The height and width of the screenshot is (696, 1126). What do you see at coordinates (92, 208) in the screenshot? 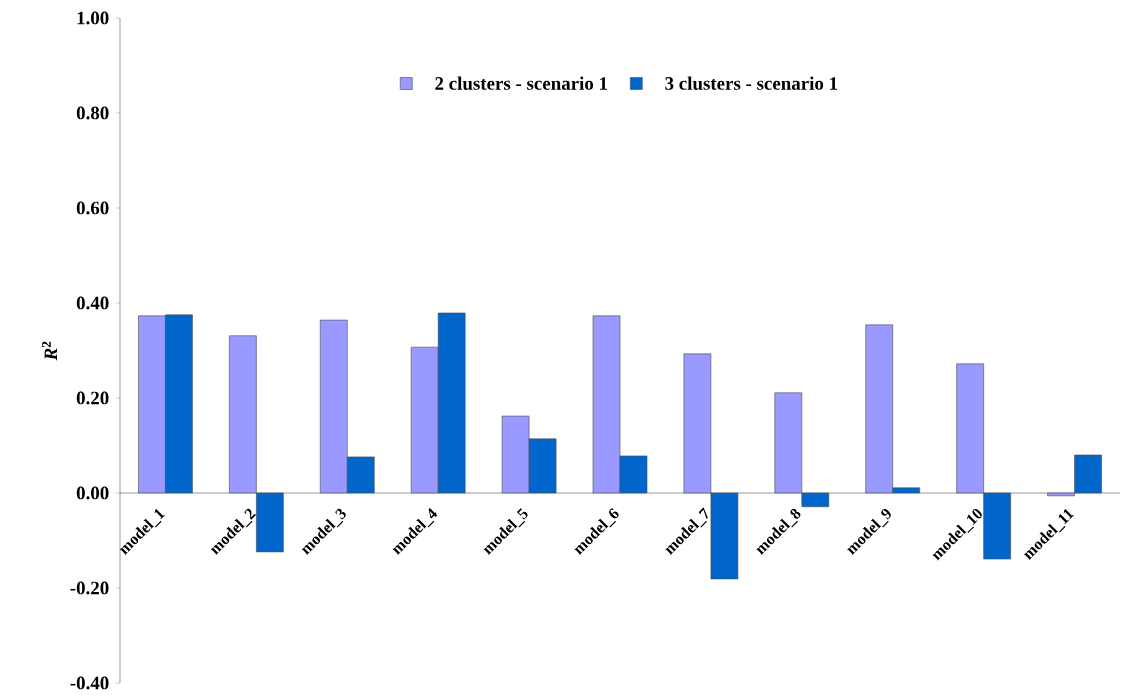
I see `y-tick-label: 0.60` at bounding box center [92, 208].